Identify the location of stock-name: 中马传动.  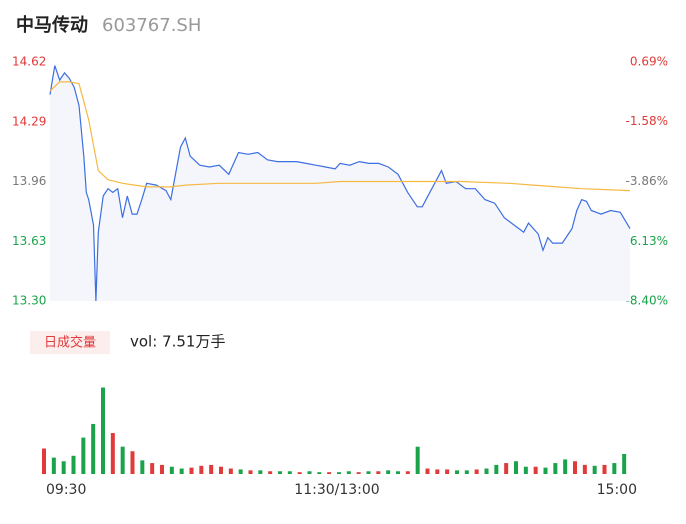
(52, 25).